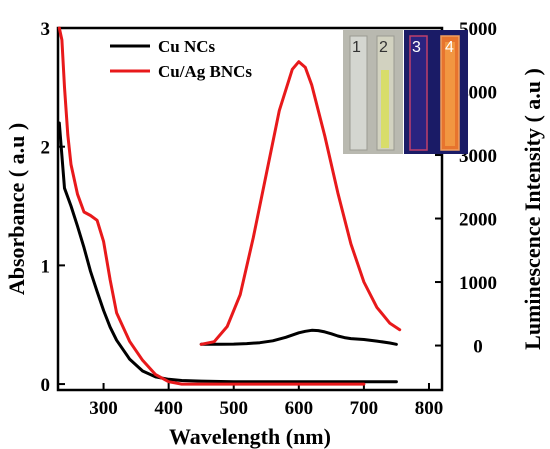 Image resolution: width=550 pixels, height=449 pixels. What do you see at coordinates (383, 47) in the screenshot?
I see `inset-label-2: 2` at bounding box center [383, 47].